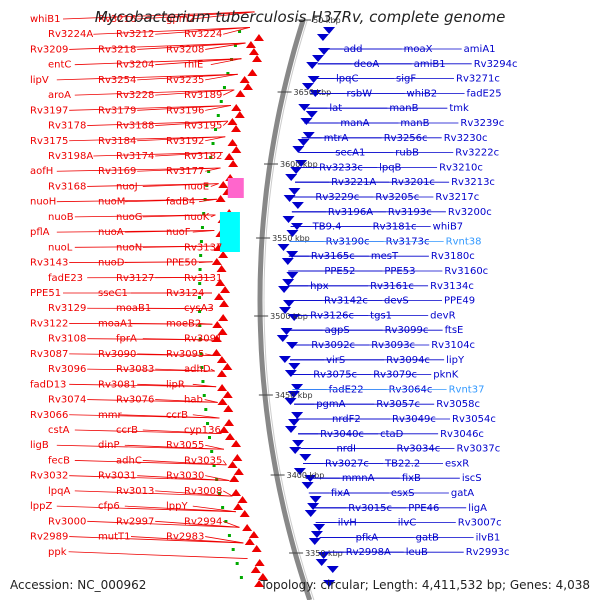  I want to click on gene-label: Rv3192, so click(185, 141).